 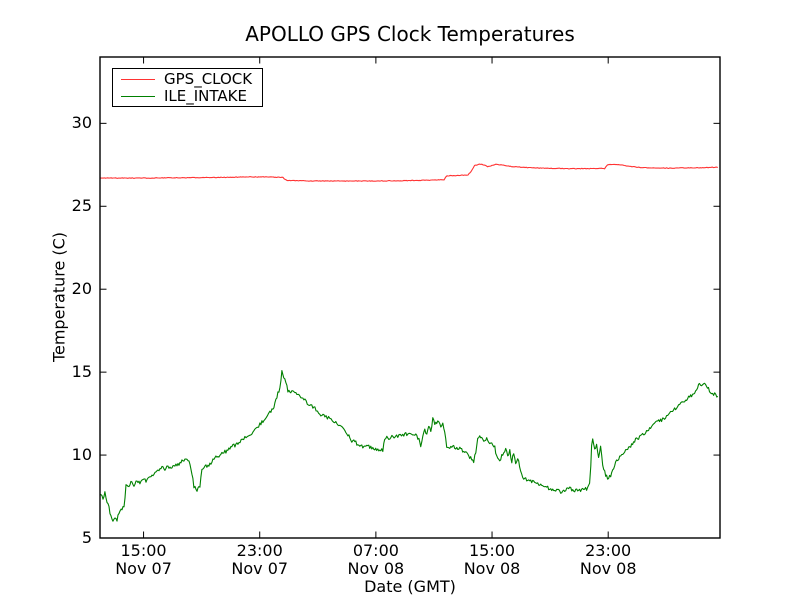 I want to click on legend-label: GPS_CLOCK, so click(x=208, y=79).